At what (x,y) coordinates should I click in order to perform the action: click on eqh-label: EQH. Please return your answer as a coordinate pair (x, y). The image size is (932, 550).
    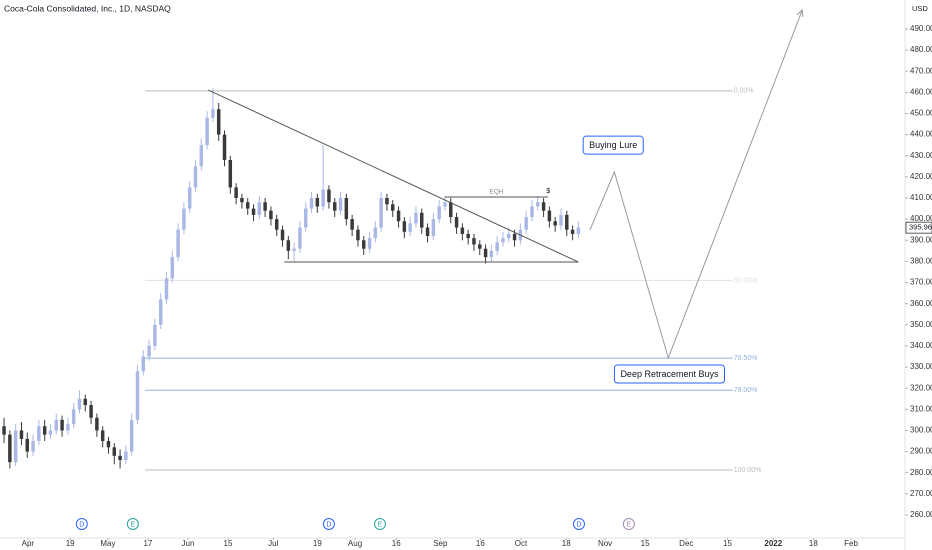
    Looking at the image, I should click on (497, 192).